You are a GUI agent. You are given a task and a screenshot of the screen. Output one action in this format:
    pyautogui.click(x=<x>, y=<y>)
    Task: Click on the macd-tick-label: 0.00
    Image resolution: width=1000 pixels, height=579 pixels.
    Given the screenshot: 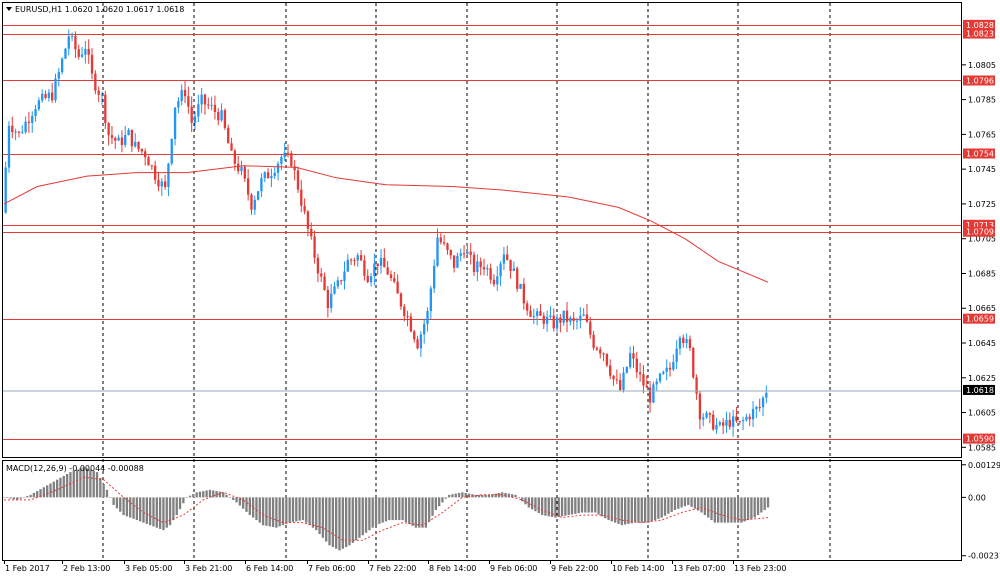 What is the action you would take?
    pyautogui.click(x=977, y=497)
    